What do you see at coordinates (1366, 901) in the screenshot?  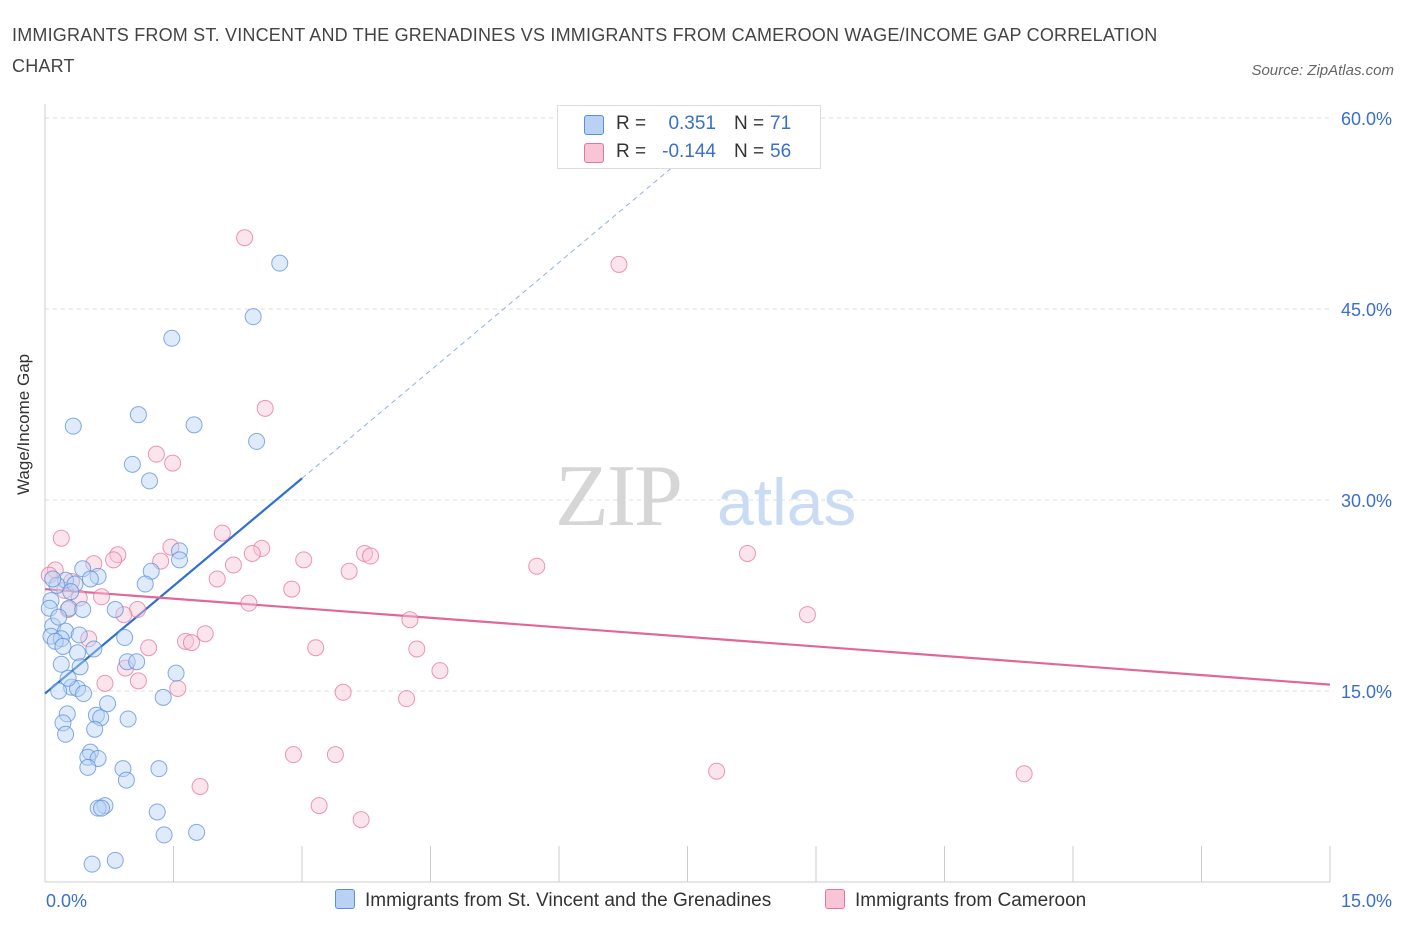 I see `x-tick-label: 15.0%` at bounding box center [1366, 901].